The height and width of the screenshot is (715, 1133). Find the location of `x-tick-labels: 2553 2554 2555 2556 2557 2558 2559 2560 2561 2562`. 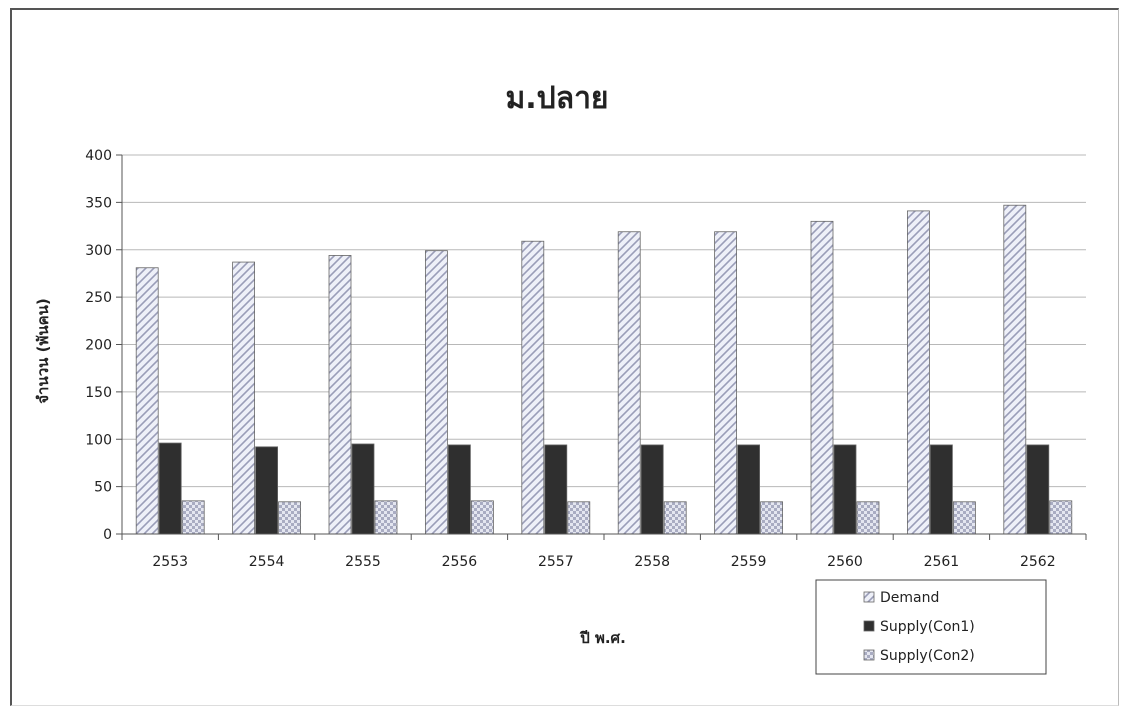

x-tick-labels: 2553 2554 2555 2556 2557 2558 2559 2560 2561 2562 is located at coordinates (604, 552).